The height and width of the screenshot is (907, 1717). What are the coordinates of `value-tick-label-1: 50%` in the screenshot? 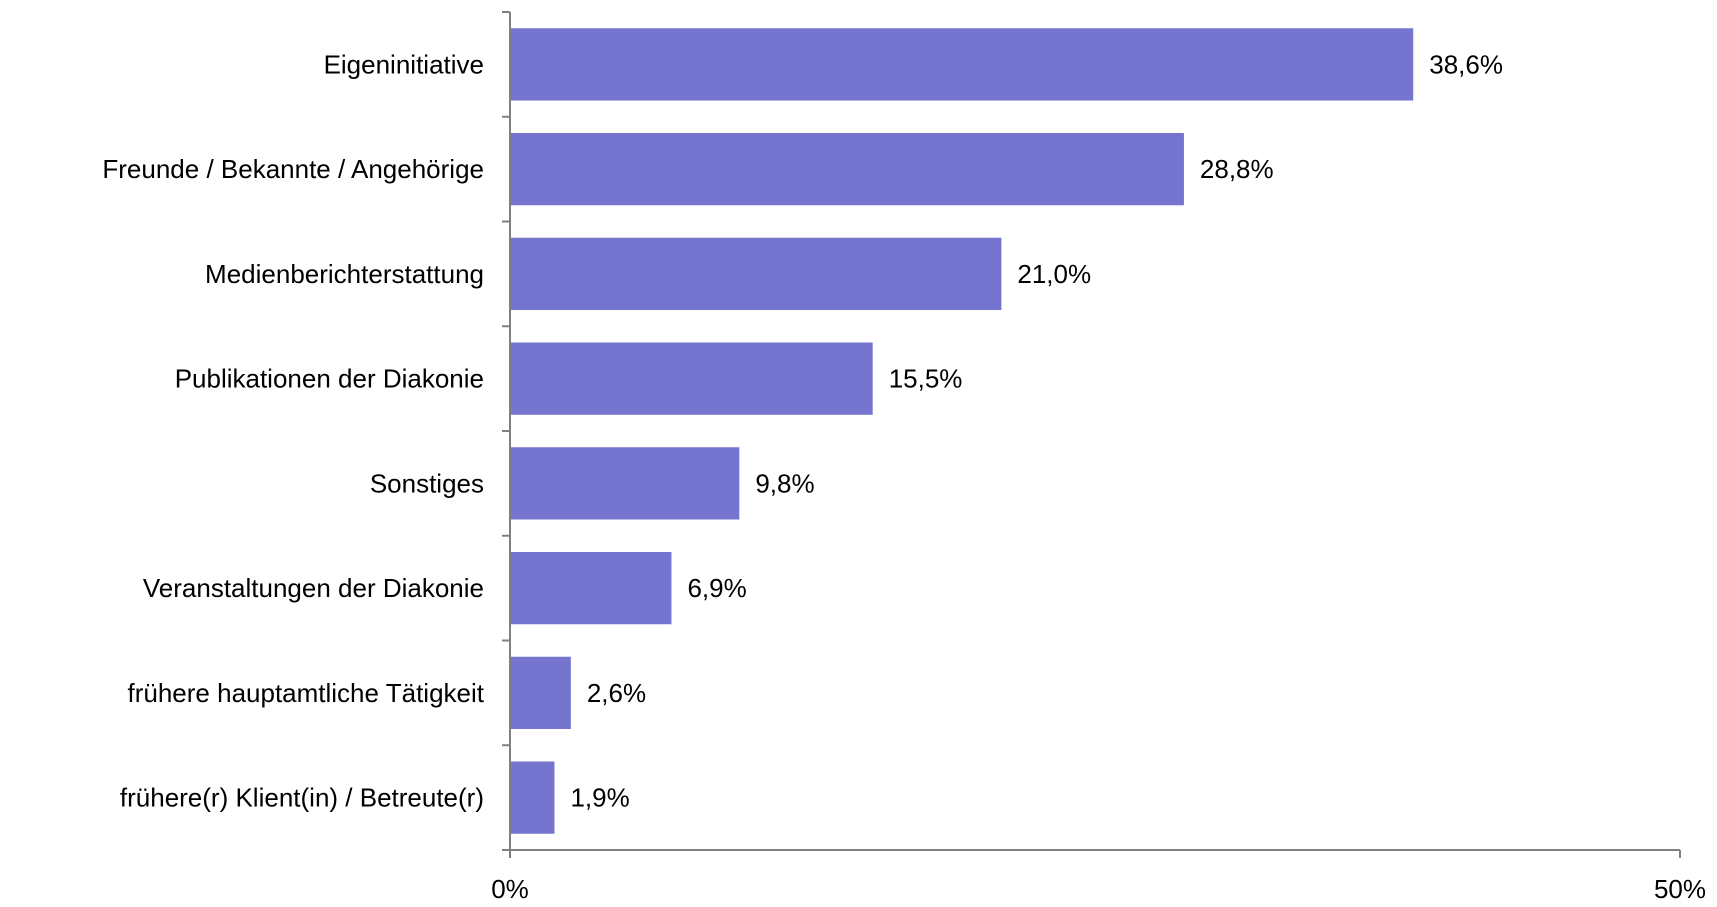 It's located at (1680, 889).